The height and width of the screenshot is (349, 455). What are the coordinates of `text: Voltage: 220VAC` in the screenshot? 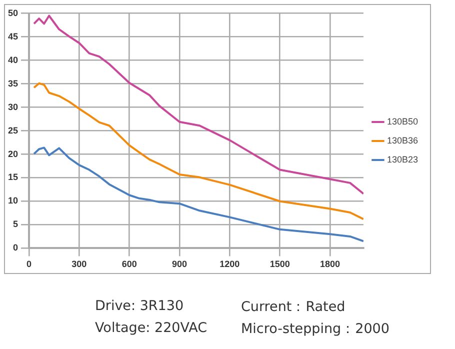 It's located at (151, 329).